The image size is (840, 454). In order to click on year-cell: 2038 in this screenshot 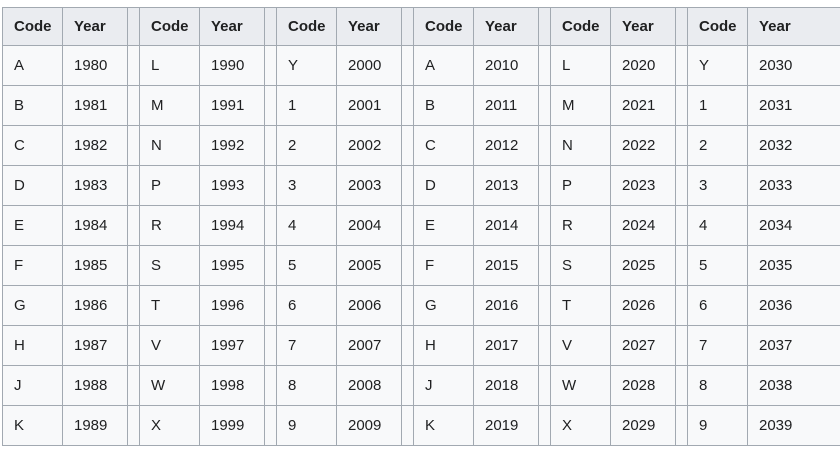, I will do `click(793, 385)`.